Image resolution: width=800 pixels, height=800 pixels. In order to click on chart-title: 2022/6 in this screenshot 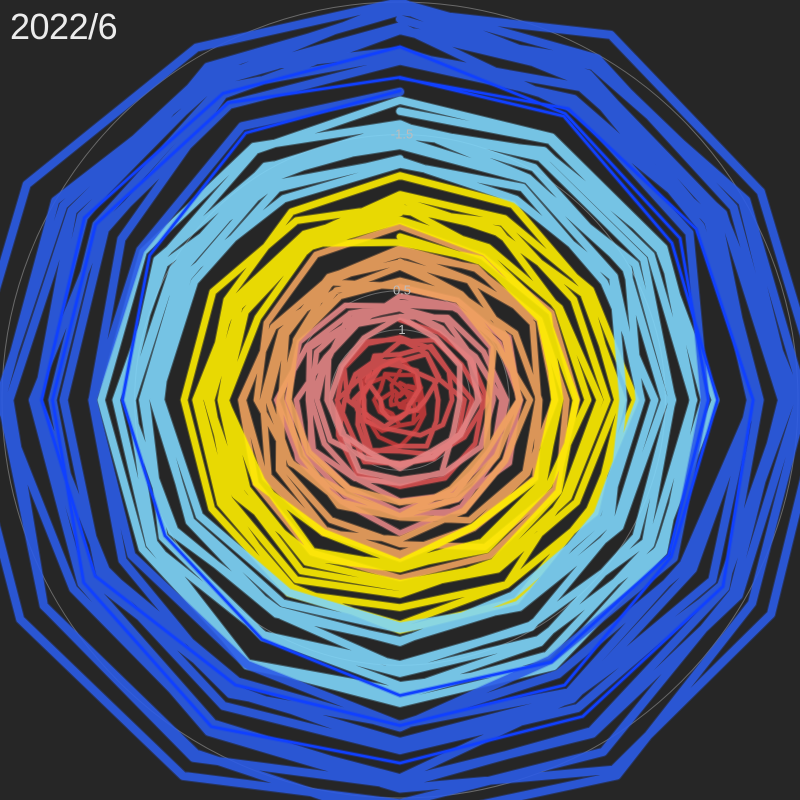, I will do `click(64, 26)`.